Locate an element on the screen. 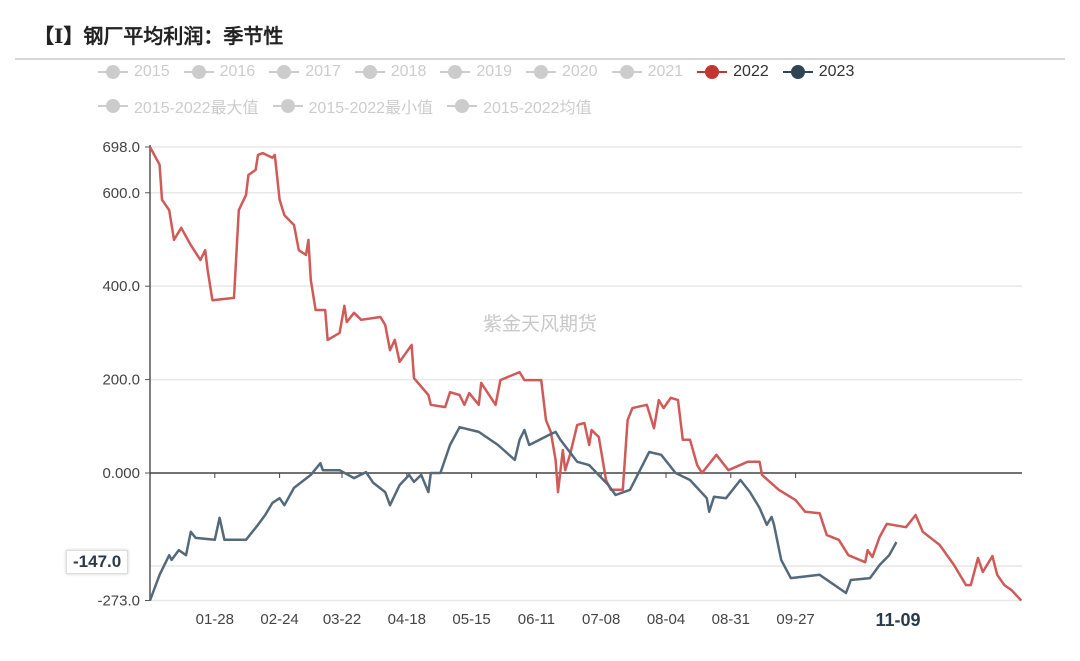 This screenshot has width=1080, height=661. legend-row-1: 2015 2016 2017 2018 2019 2020 2021 2022 2023 is located at coordinates (476, 72).